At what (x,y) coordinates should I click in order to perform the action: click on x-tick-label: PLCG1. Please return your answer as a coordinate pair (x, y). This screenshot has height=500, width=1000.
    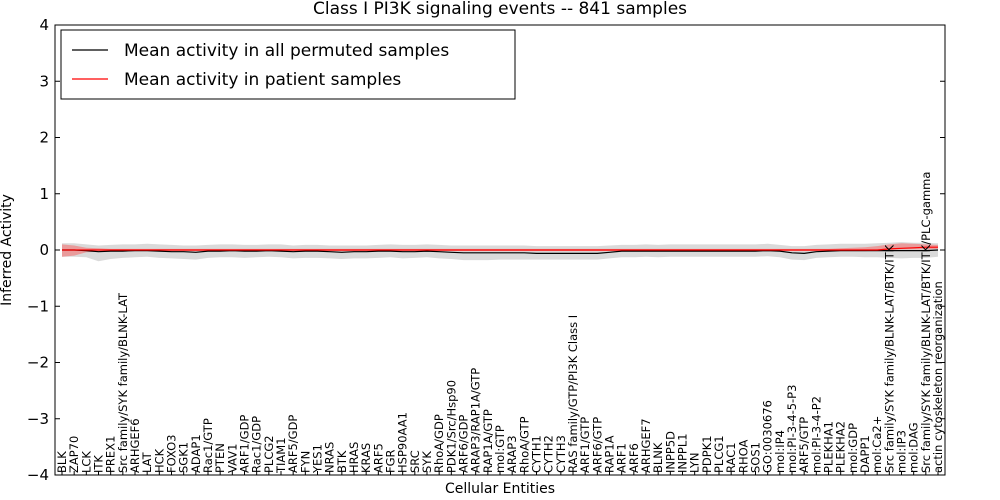
    Looking at the image, I should click on (719, 454).